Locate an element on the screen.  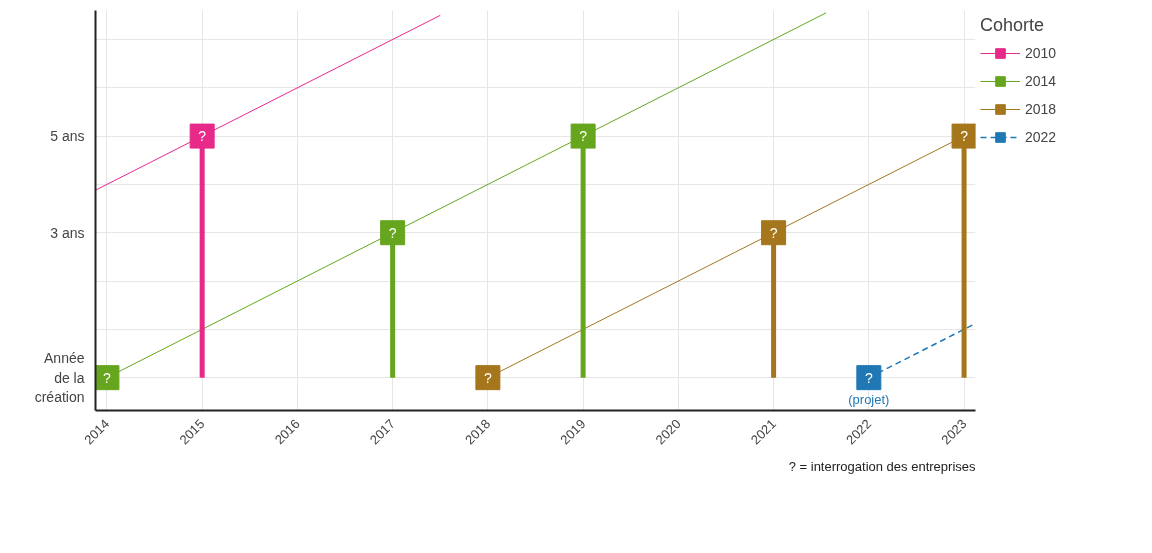
annotation: (projet) is located at coordinates (869, 400).